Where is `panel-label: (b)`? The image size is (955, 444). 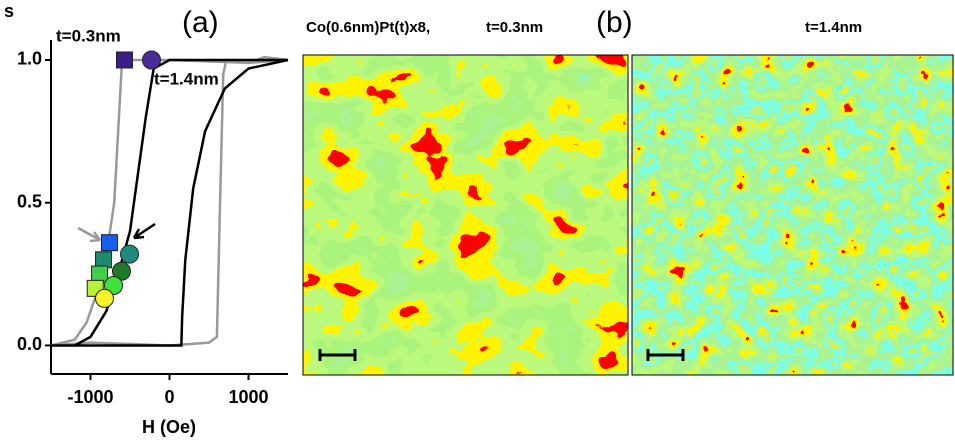
panel-label: (b) is located at coordinates (614, 22).